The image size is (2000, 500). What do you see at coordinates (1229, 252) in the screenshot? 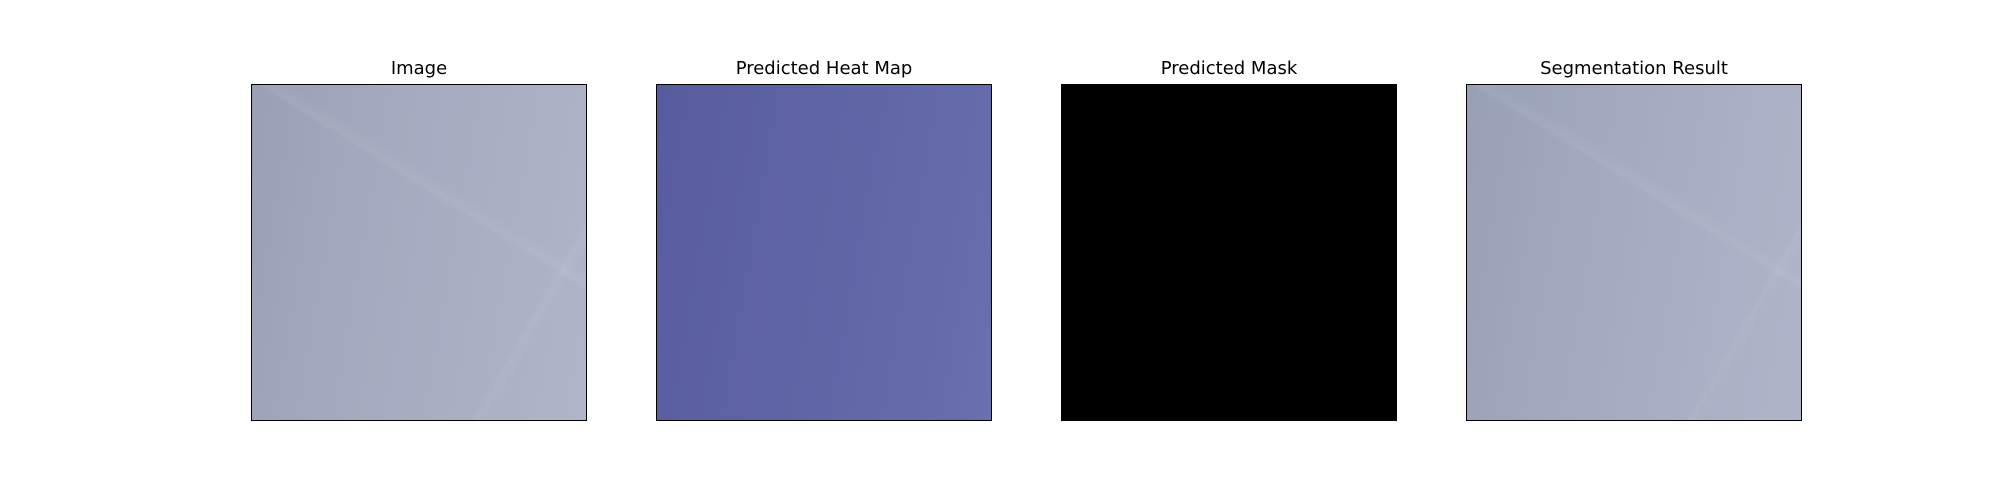
I see `mask-panel` at bounding box center [1229, 252].